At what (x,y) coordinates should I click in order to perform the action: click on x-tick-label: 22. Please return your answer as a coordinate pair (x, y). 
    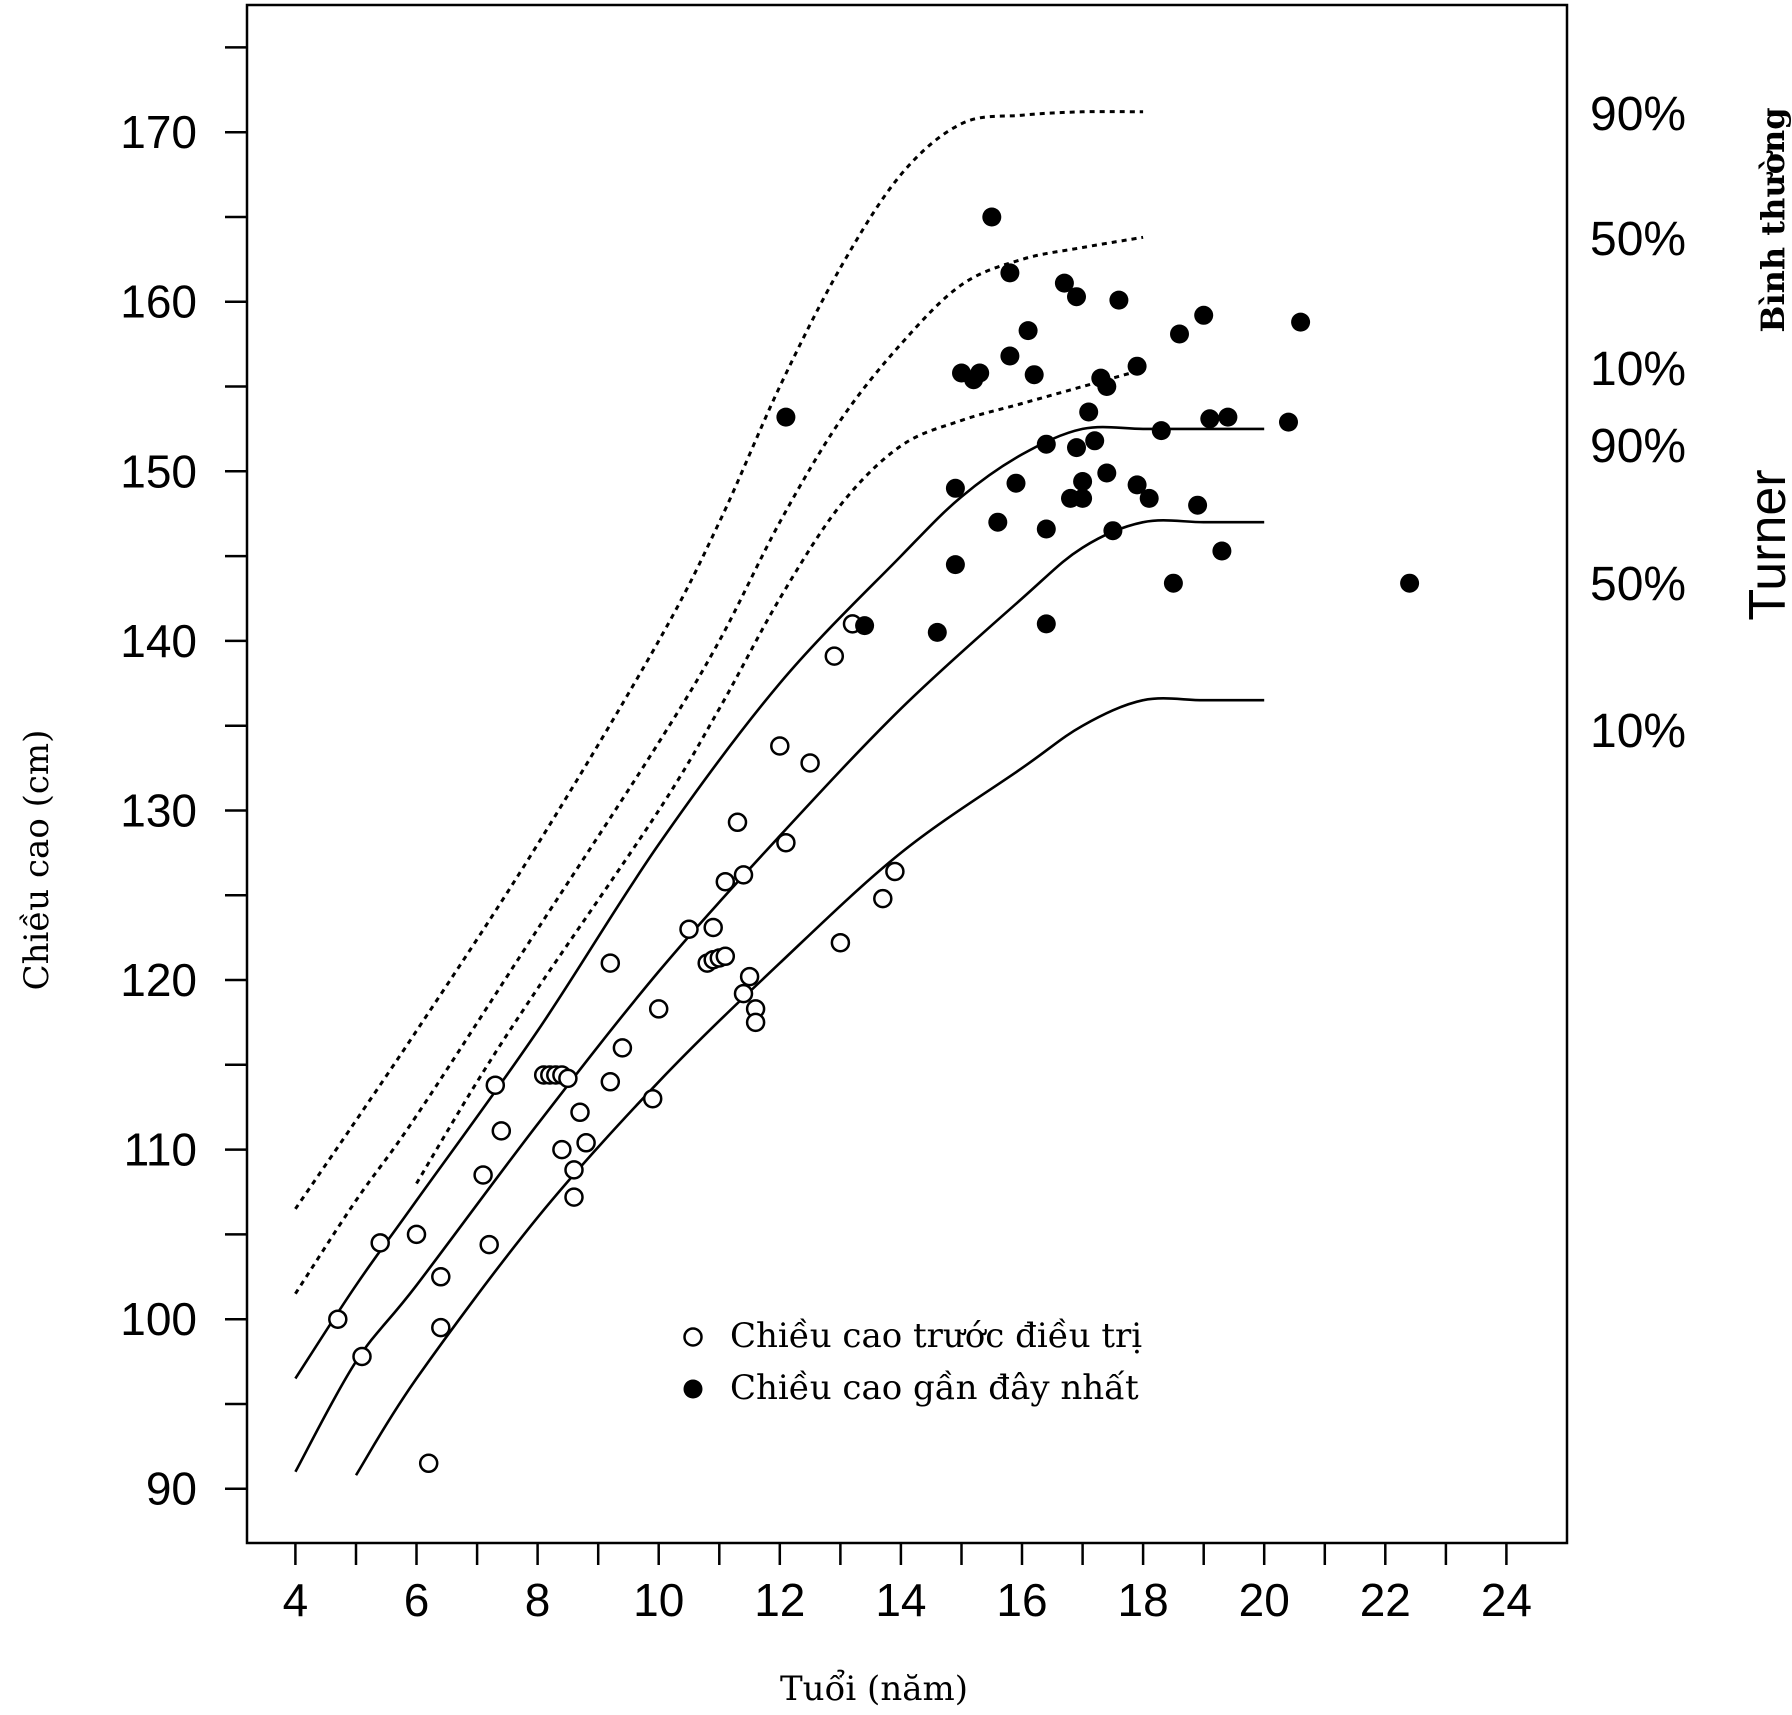
    Looking at the image, I should click on (1385, 1600).